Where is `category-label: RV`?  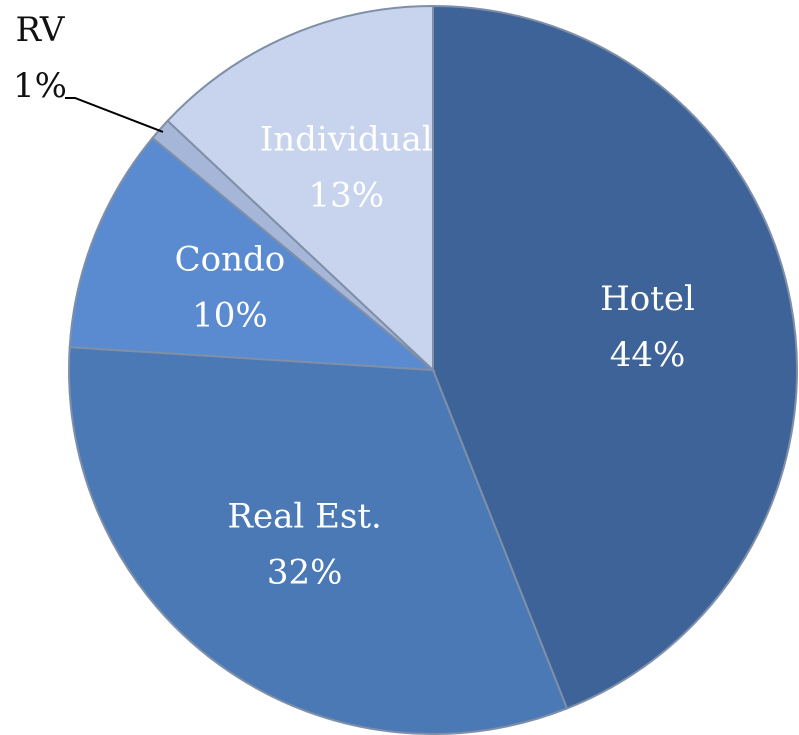
category-label: RV is located at coordinates (41, 30).